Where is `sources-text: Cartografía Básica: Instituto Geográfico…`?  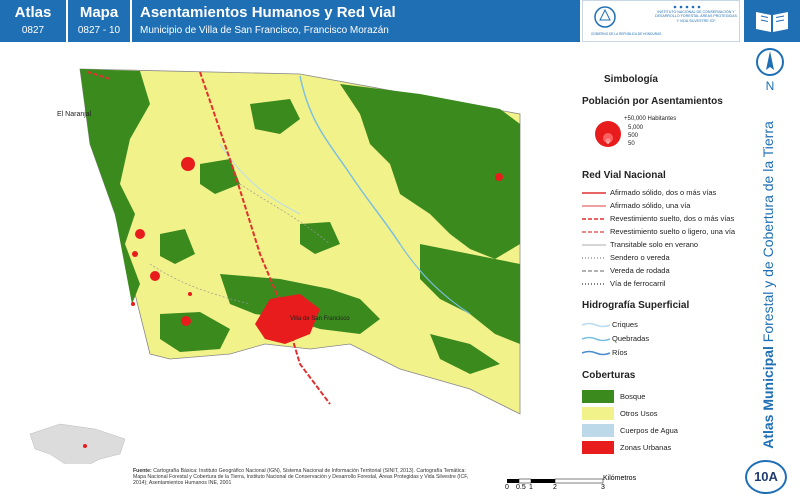 sources-text: Cartografía Básica: Instituto Geográfico… is located at coordinates (301, 477).